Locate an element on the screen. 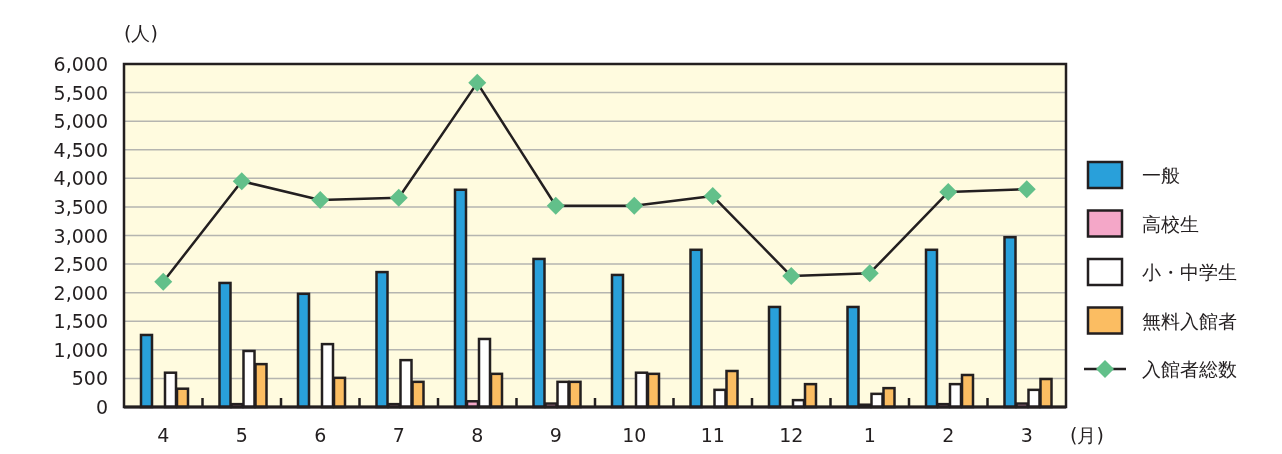 This screenshot has height=454, width=1282. x-tick-label: 5 is located at coordinates (241, 435).